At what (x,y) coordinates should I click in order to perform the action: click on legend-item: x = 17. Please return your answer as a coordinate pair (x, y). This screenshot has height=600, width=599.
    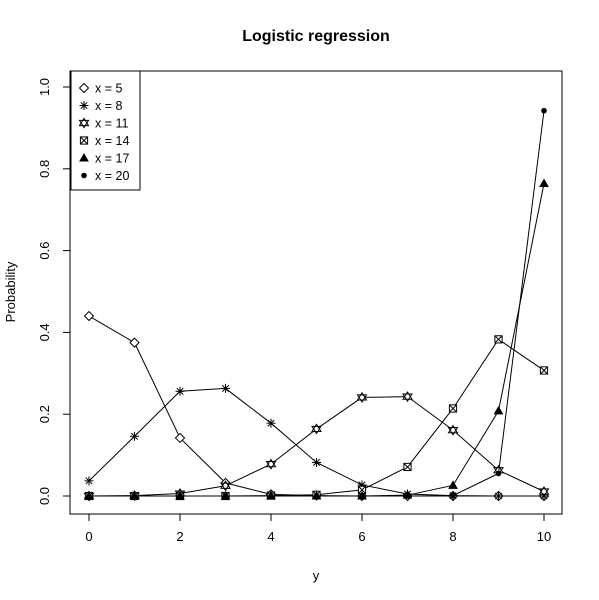
    Looking at the image, I should click on (104, 159).